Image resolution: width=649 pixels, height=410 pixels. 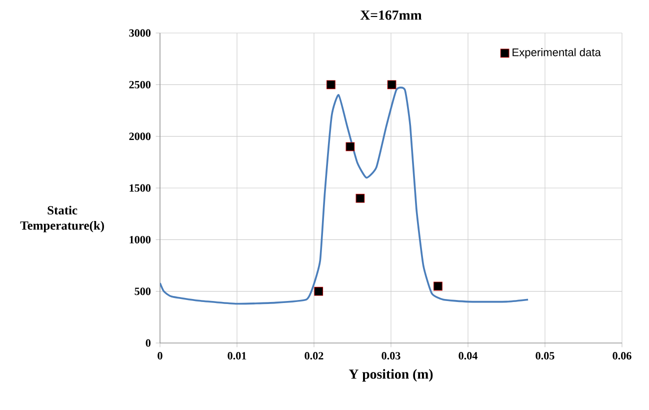 I want to click on x-tick-label: 0.06, so click(x=622, y=356).